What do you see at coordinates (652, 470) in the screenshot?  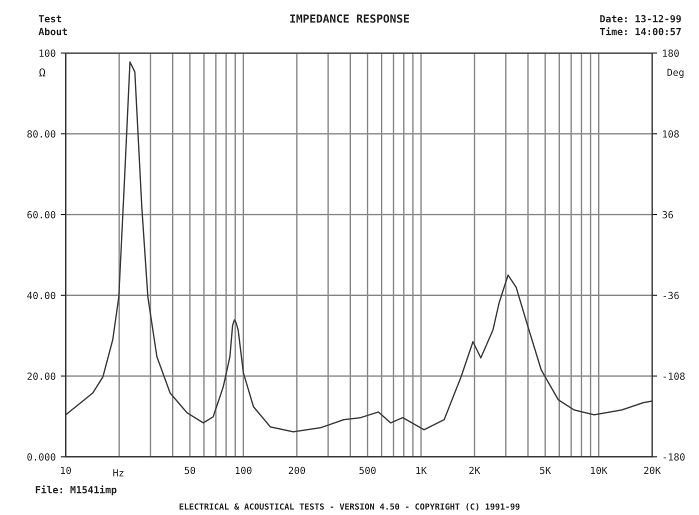 I see `x-tick-label: 20K` at bounding box center [652, 470].